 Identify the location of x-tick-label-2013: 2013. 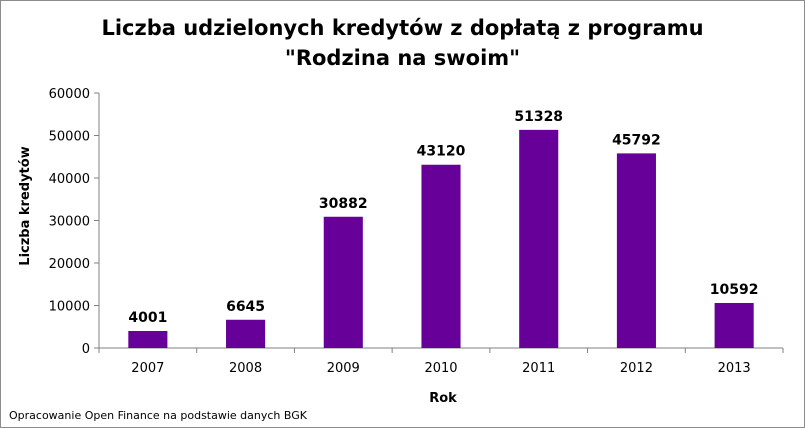
(734, 368).